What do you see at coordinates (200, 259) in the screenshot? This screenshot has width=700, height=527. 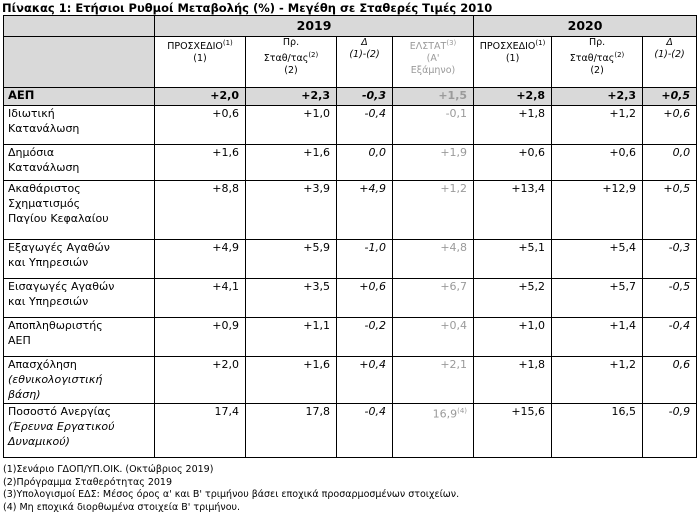 I see `cell-plan-2019: +4,9` at bounding box center [200, 259].